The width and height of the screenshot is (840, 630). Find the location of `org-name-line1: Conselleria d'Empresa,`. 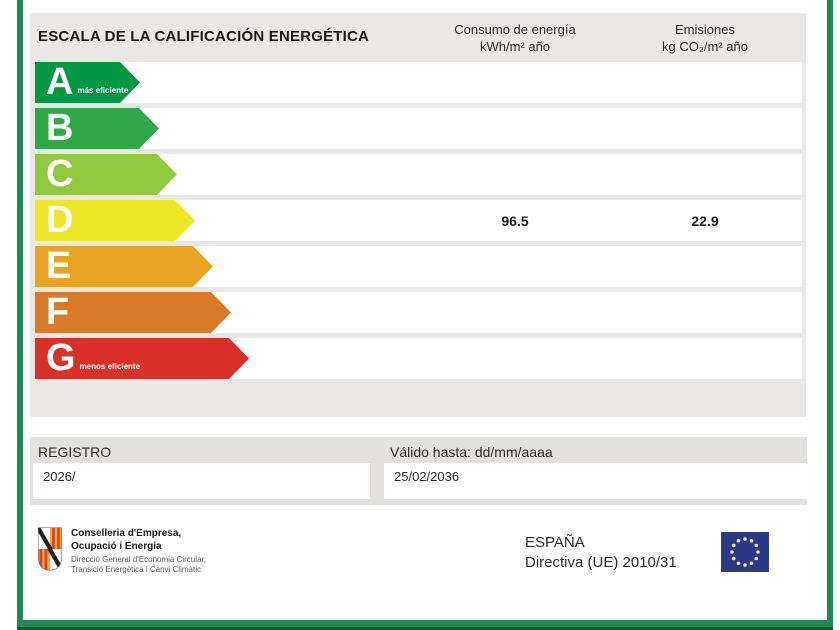

org-name-line1: Conselleria d'Empresa, is located at coordinates (126, 533).